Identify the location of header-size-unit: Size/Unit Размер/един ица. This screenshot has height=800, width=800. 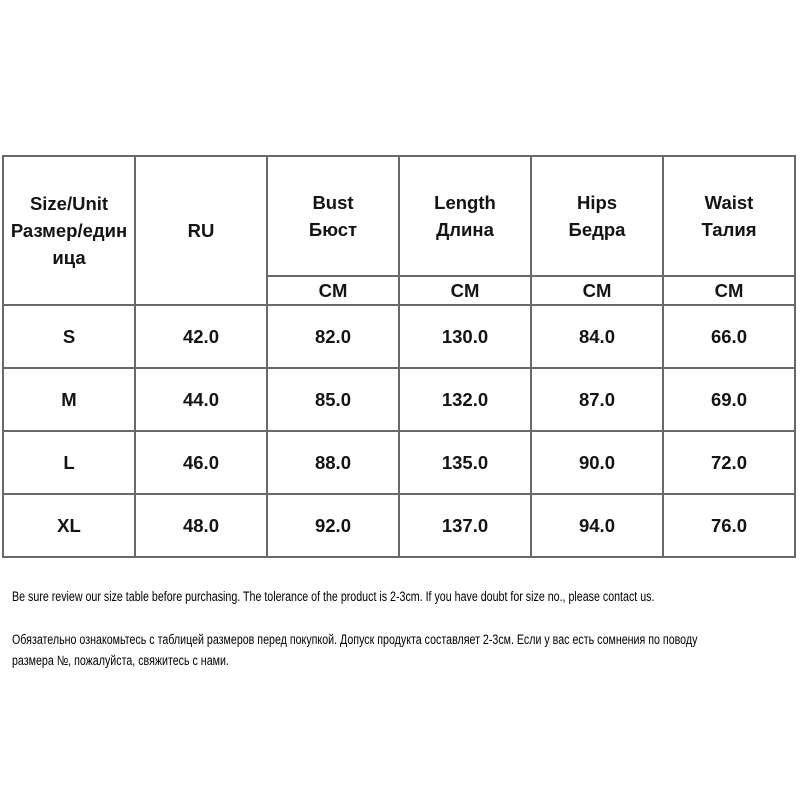
(69, 230).